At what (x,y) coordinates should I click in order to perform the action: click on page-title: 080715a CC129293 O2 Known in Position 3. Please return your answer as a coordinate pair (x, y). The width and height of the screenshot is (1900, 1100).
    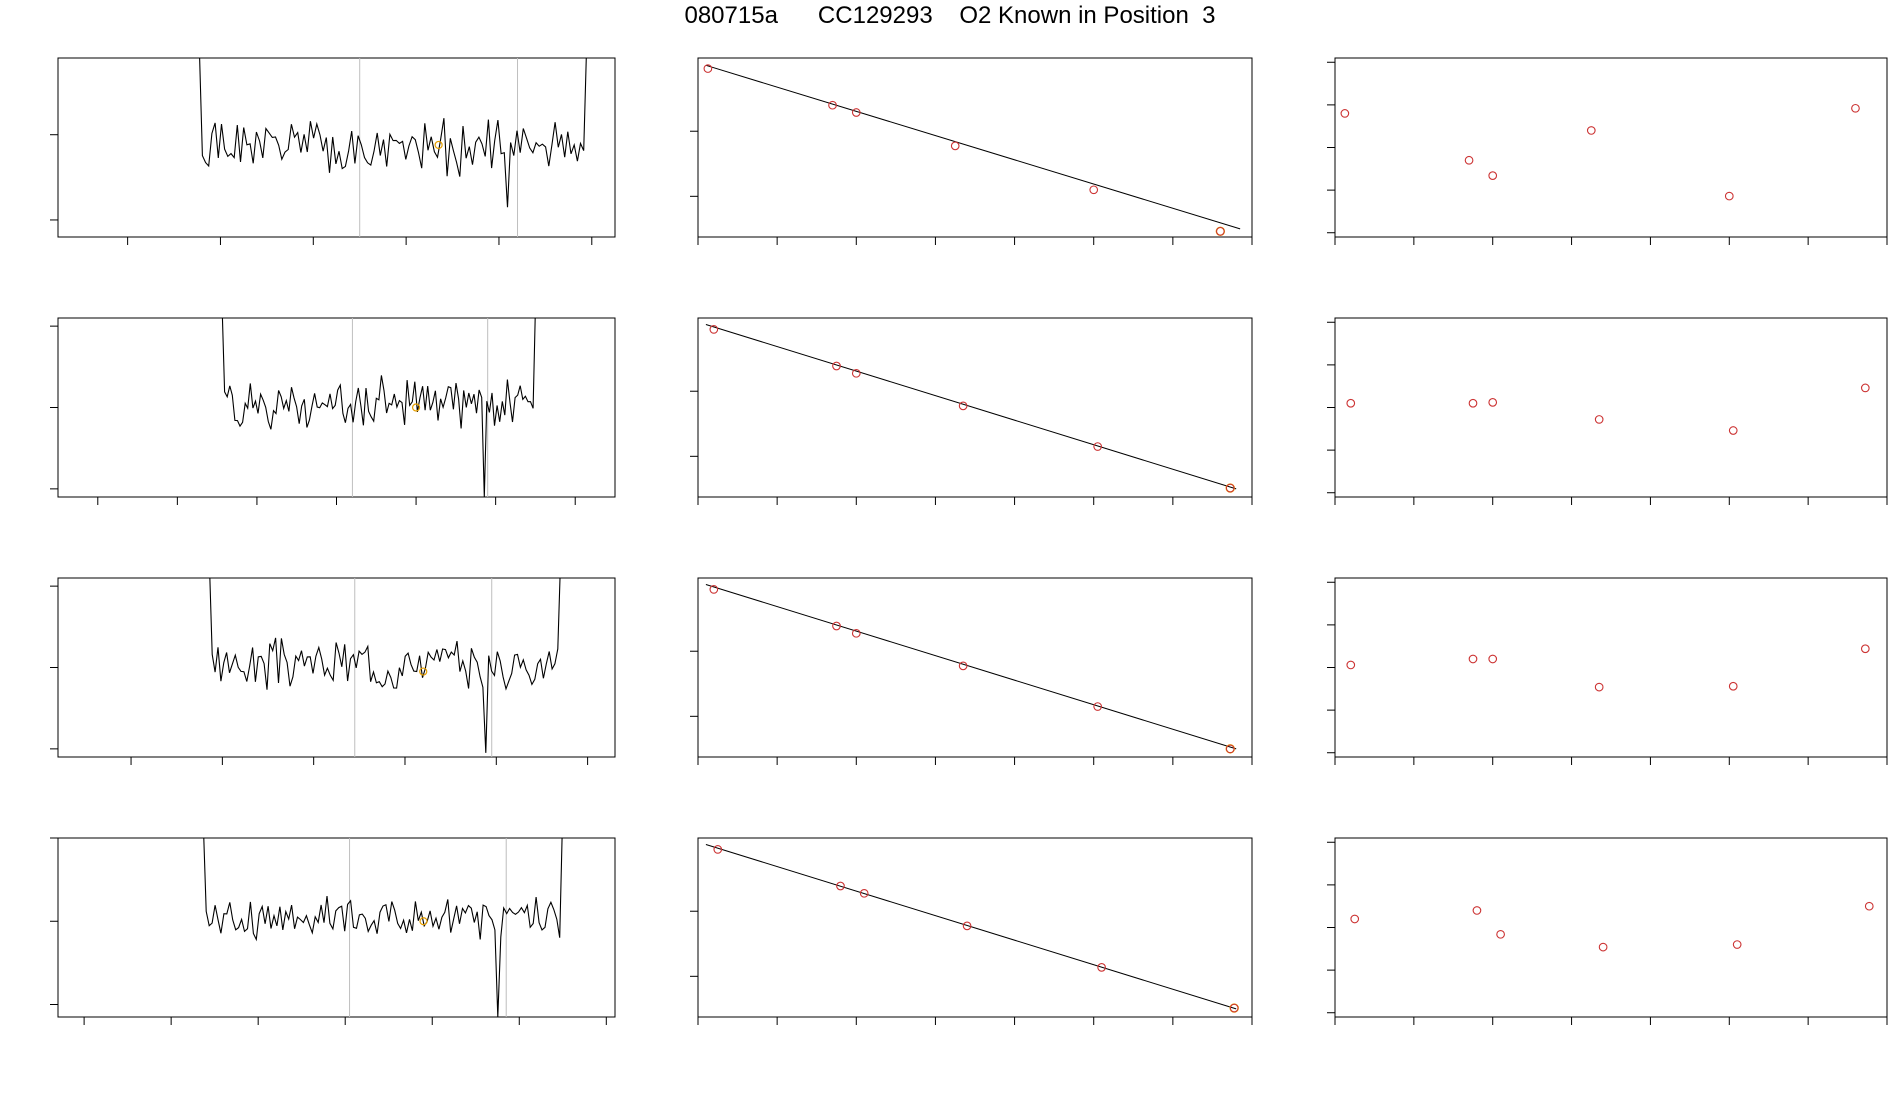
    Looking at the image, I should click on (950, 15).